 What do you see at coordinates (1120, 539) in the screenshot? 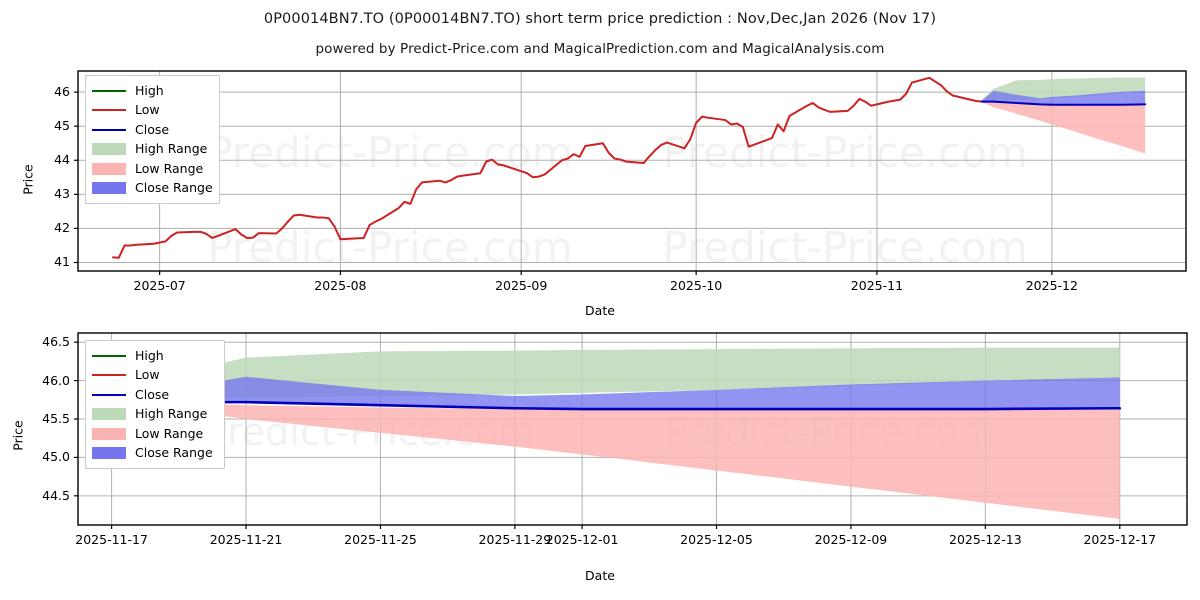
I see `x-tick-label: 2025-12-17` at bounding box center [1120, 539].